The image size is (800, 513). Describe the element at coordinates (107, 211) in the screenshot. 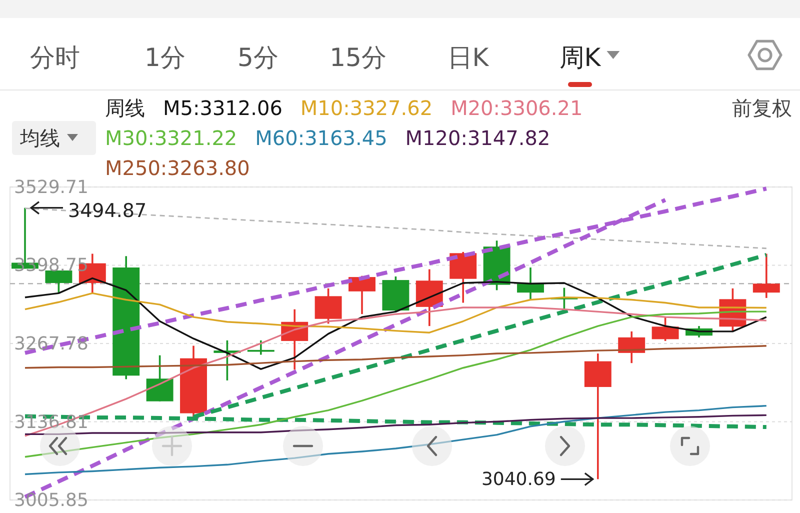

I see `annotation: 3494.87` at that location.